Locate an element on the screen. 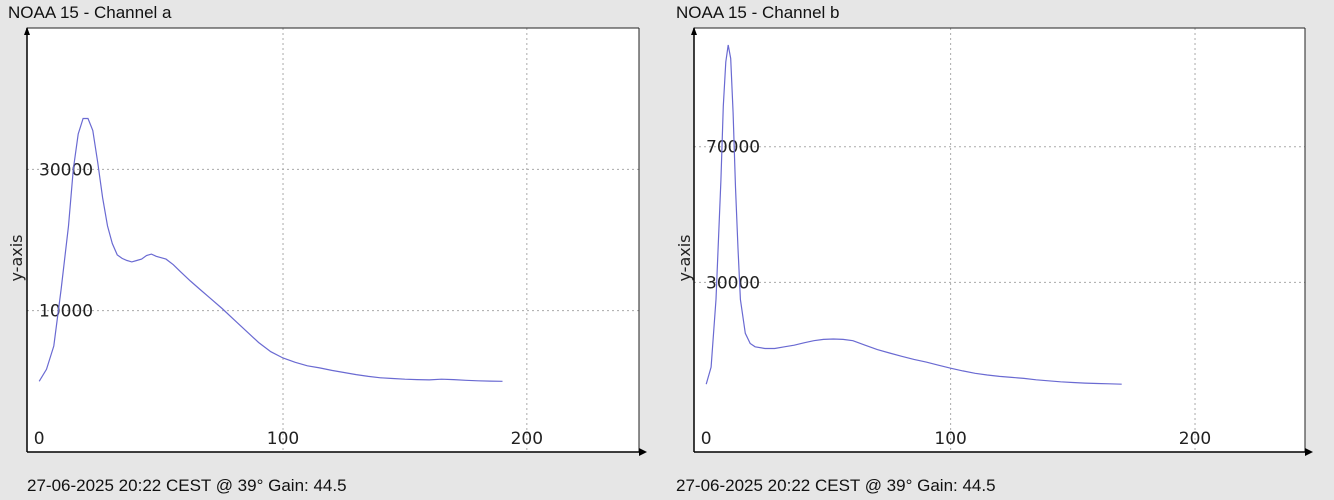 Image resolution: width=1334 pixels, height=500 pixels. y-tick-label: 10000 is located at coordinates (66, 312).